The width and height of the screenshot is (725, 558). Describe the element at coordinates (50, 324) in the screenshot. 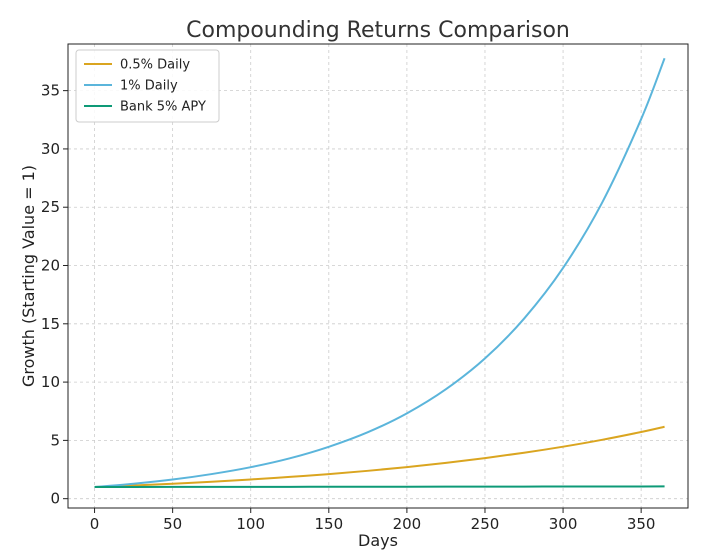

I see `y-tick-label: 15` at that location.